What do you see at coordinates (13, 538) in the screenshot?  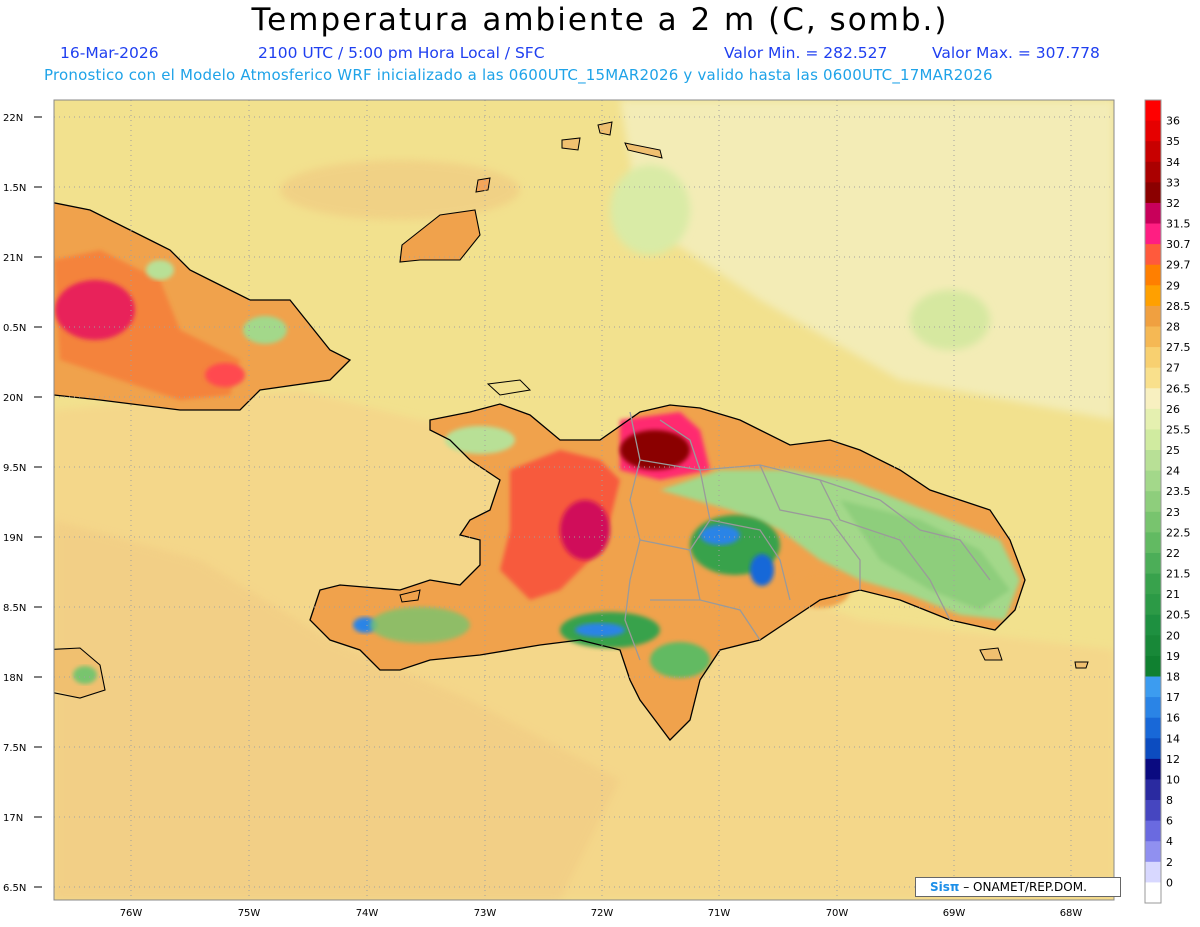 I see `lat-label: 19N` at bounding box center [13, 538].